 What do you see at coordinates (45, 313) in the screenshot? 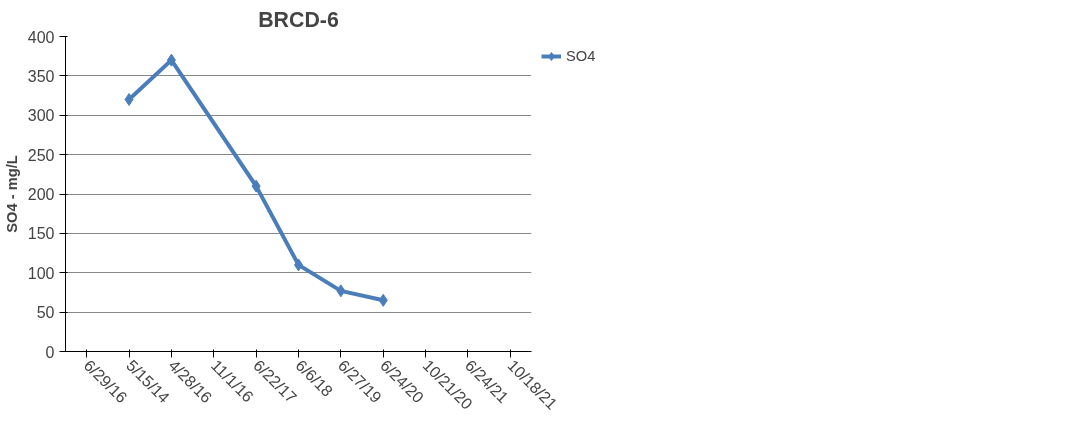
I see `y-tick-label: 50` at bounding box center [45, 313].